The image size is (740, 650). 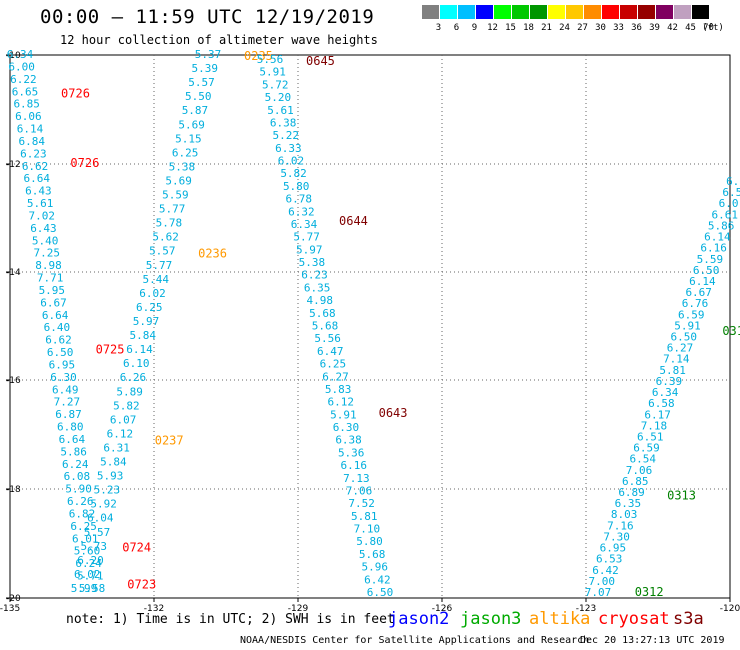 I want to click on wave-height-value: 6.08, so click(x=77, y=476).